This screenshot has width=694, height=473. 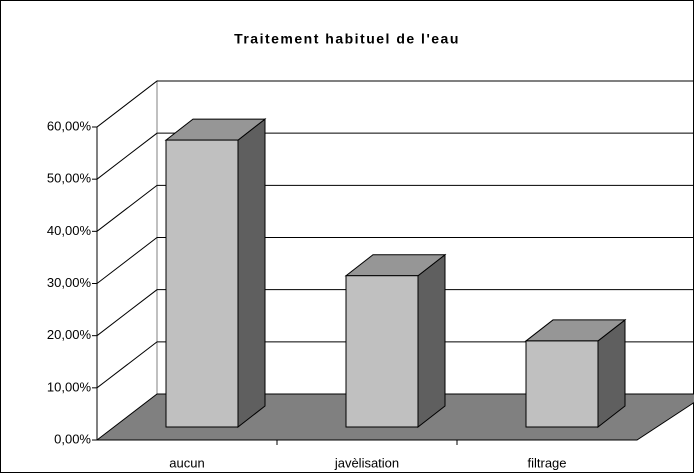 I want to click on y-tick-label: 30,00%, so click(x=69, y=282).